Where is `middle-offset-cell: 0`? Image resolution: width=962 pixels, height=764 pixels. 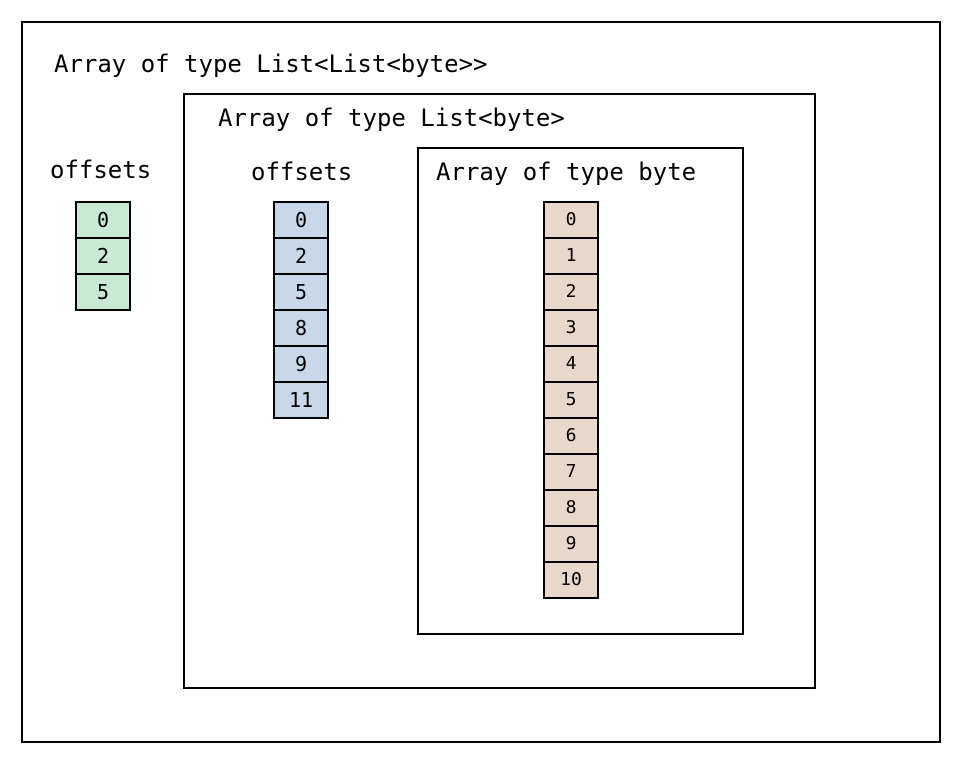 middle-offset-cell: 0 is located at coordinates (301, 221).